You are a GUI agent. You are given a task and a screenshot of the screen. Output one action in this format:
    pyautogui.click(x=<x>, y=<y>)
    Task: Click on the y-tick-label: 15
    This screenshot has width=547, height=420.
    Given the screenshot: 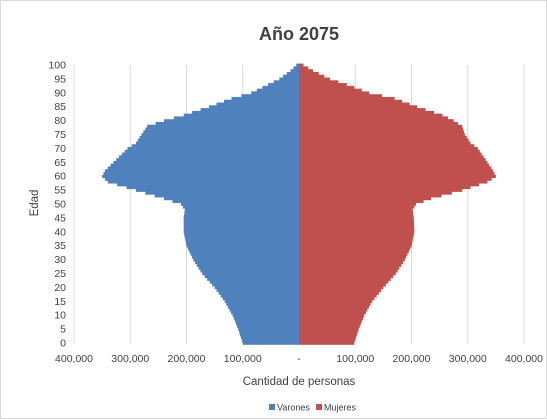 What is the action you would take?
    pyautogui.click(x=60, y=302)
    